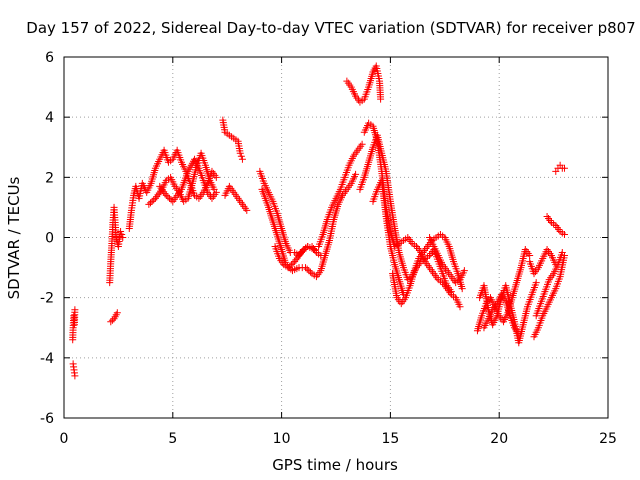  What do you see at coordinates (608, 439) in the screenshot?
I see `x-tick-label: 25` at bounding box center [608, 439].